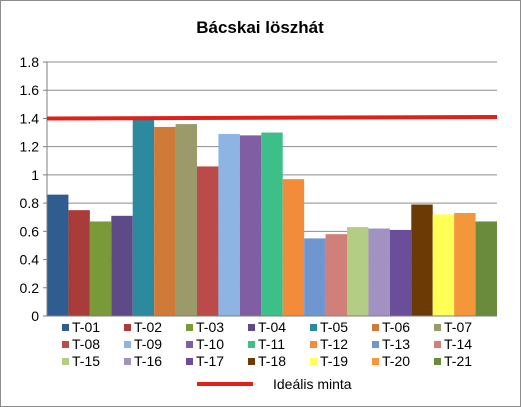 The width and height of the screenshot is (521, 407). I want to click on y-tick-label: 0.4, so click(30, 260).